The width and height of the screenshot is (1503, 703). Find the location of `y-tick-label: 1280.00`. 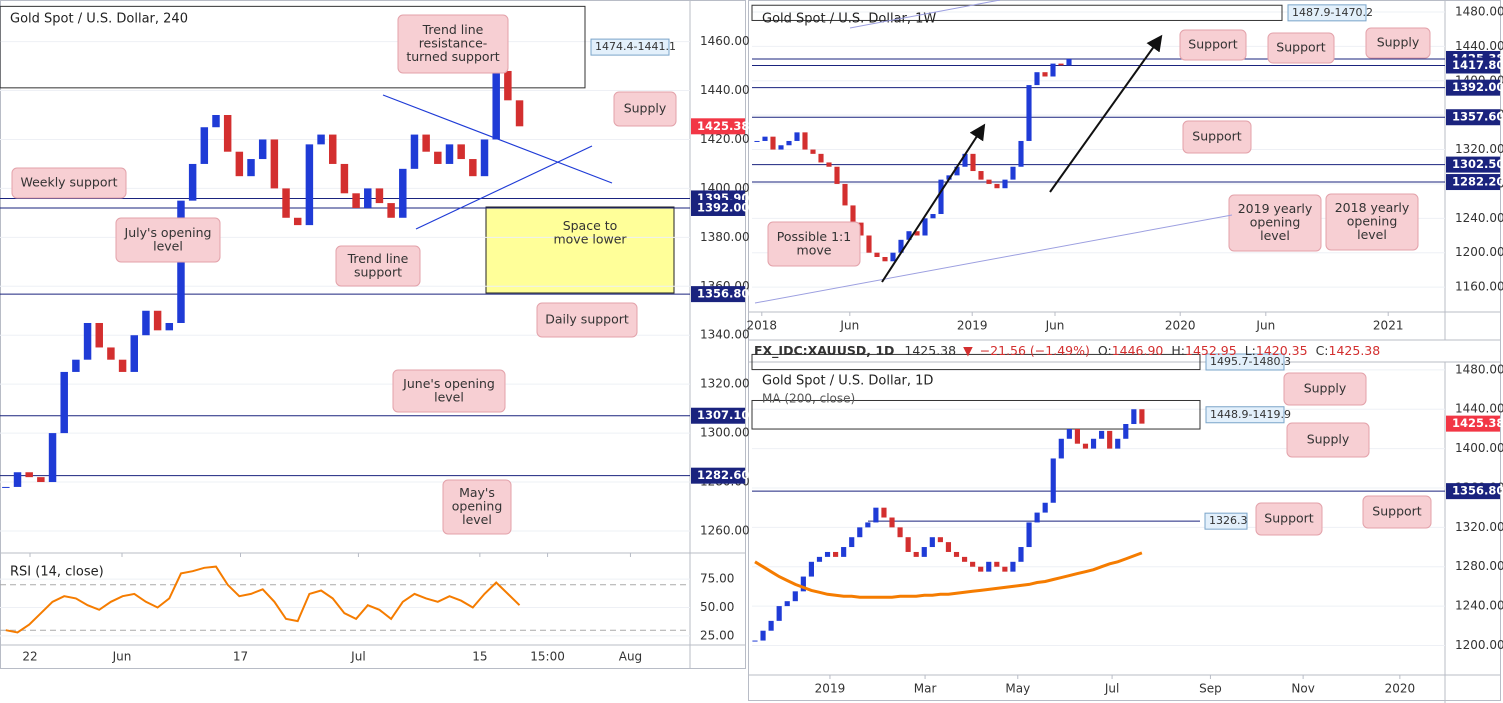

y-tick-label: 1280.00 is located at coordinates (1479, 566).